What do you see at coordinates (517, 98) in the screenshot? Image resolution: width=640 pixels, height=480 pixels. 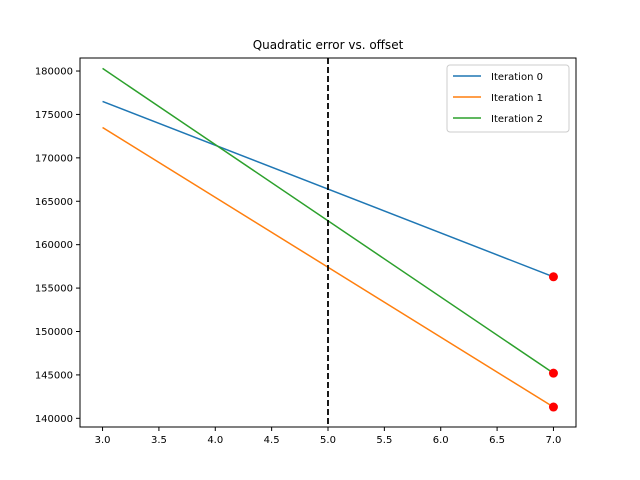 I see `legend-label-1: Iteration 1` at bounding box center [517, 98].